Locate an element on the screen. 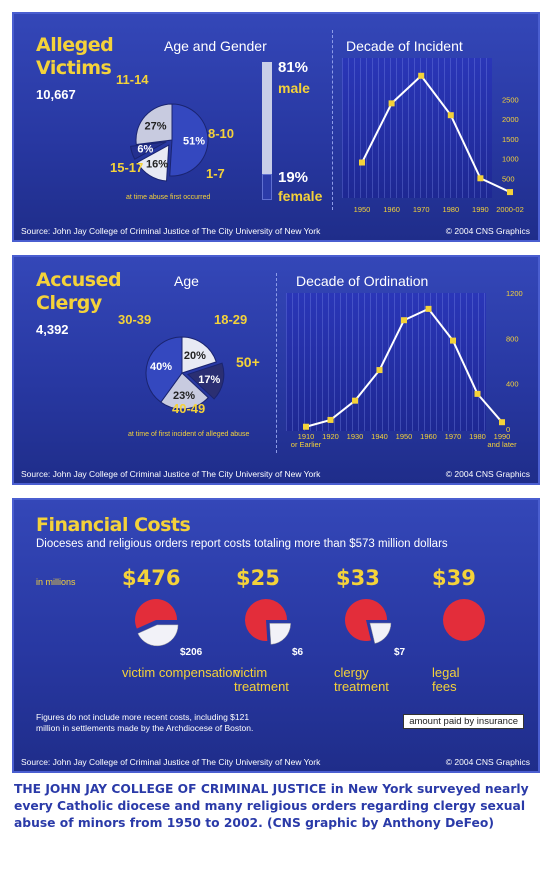 This screenshot has width=552, height=886. x-tick-1930: 1930 is located at coordinates (355, 436).